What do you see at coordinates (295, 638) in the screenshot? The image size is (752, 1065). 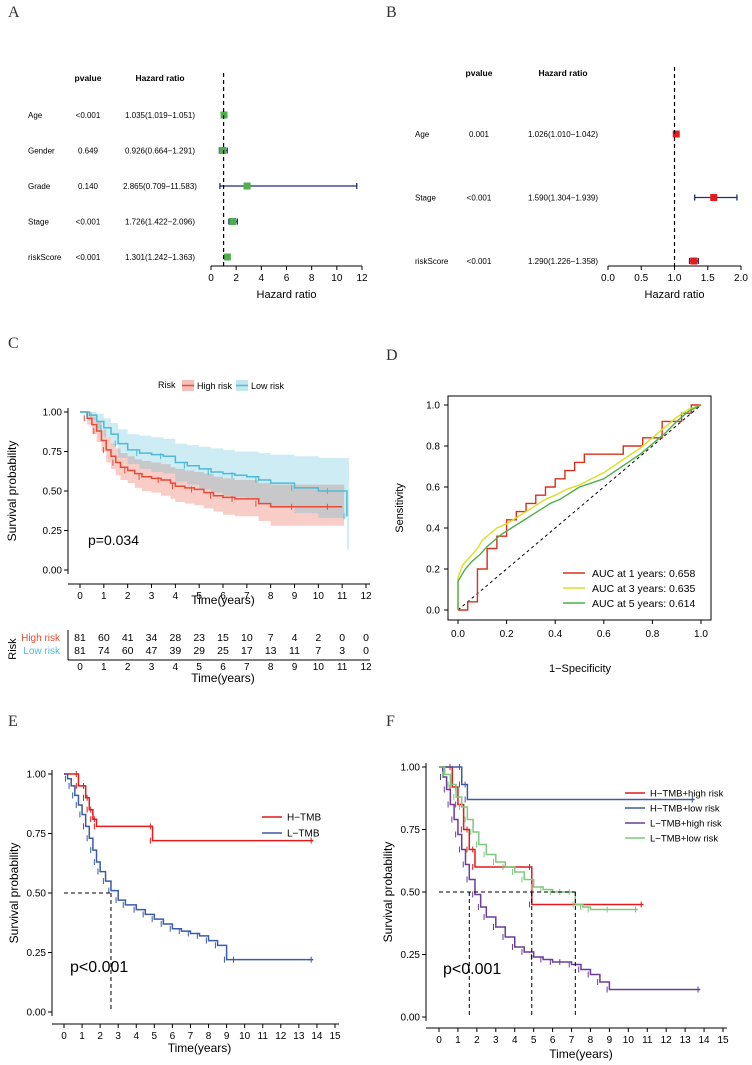 I see `risk-table-value-high-risk: 4` at bounding box center [295, 638].